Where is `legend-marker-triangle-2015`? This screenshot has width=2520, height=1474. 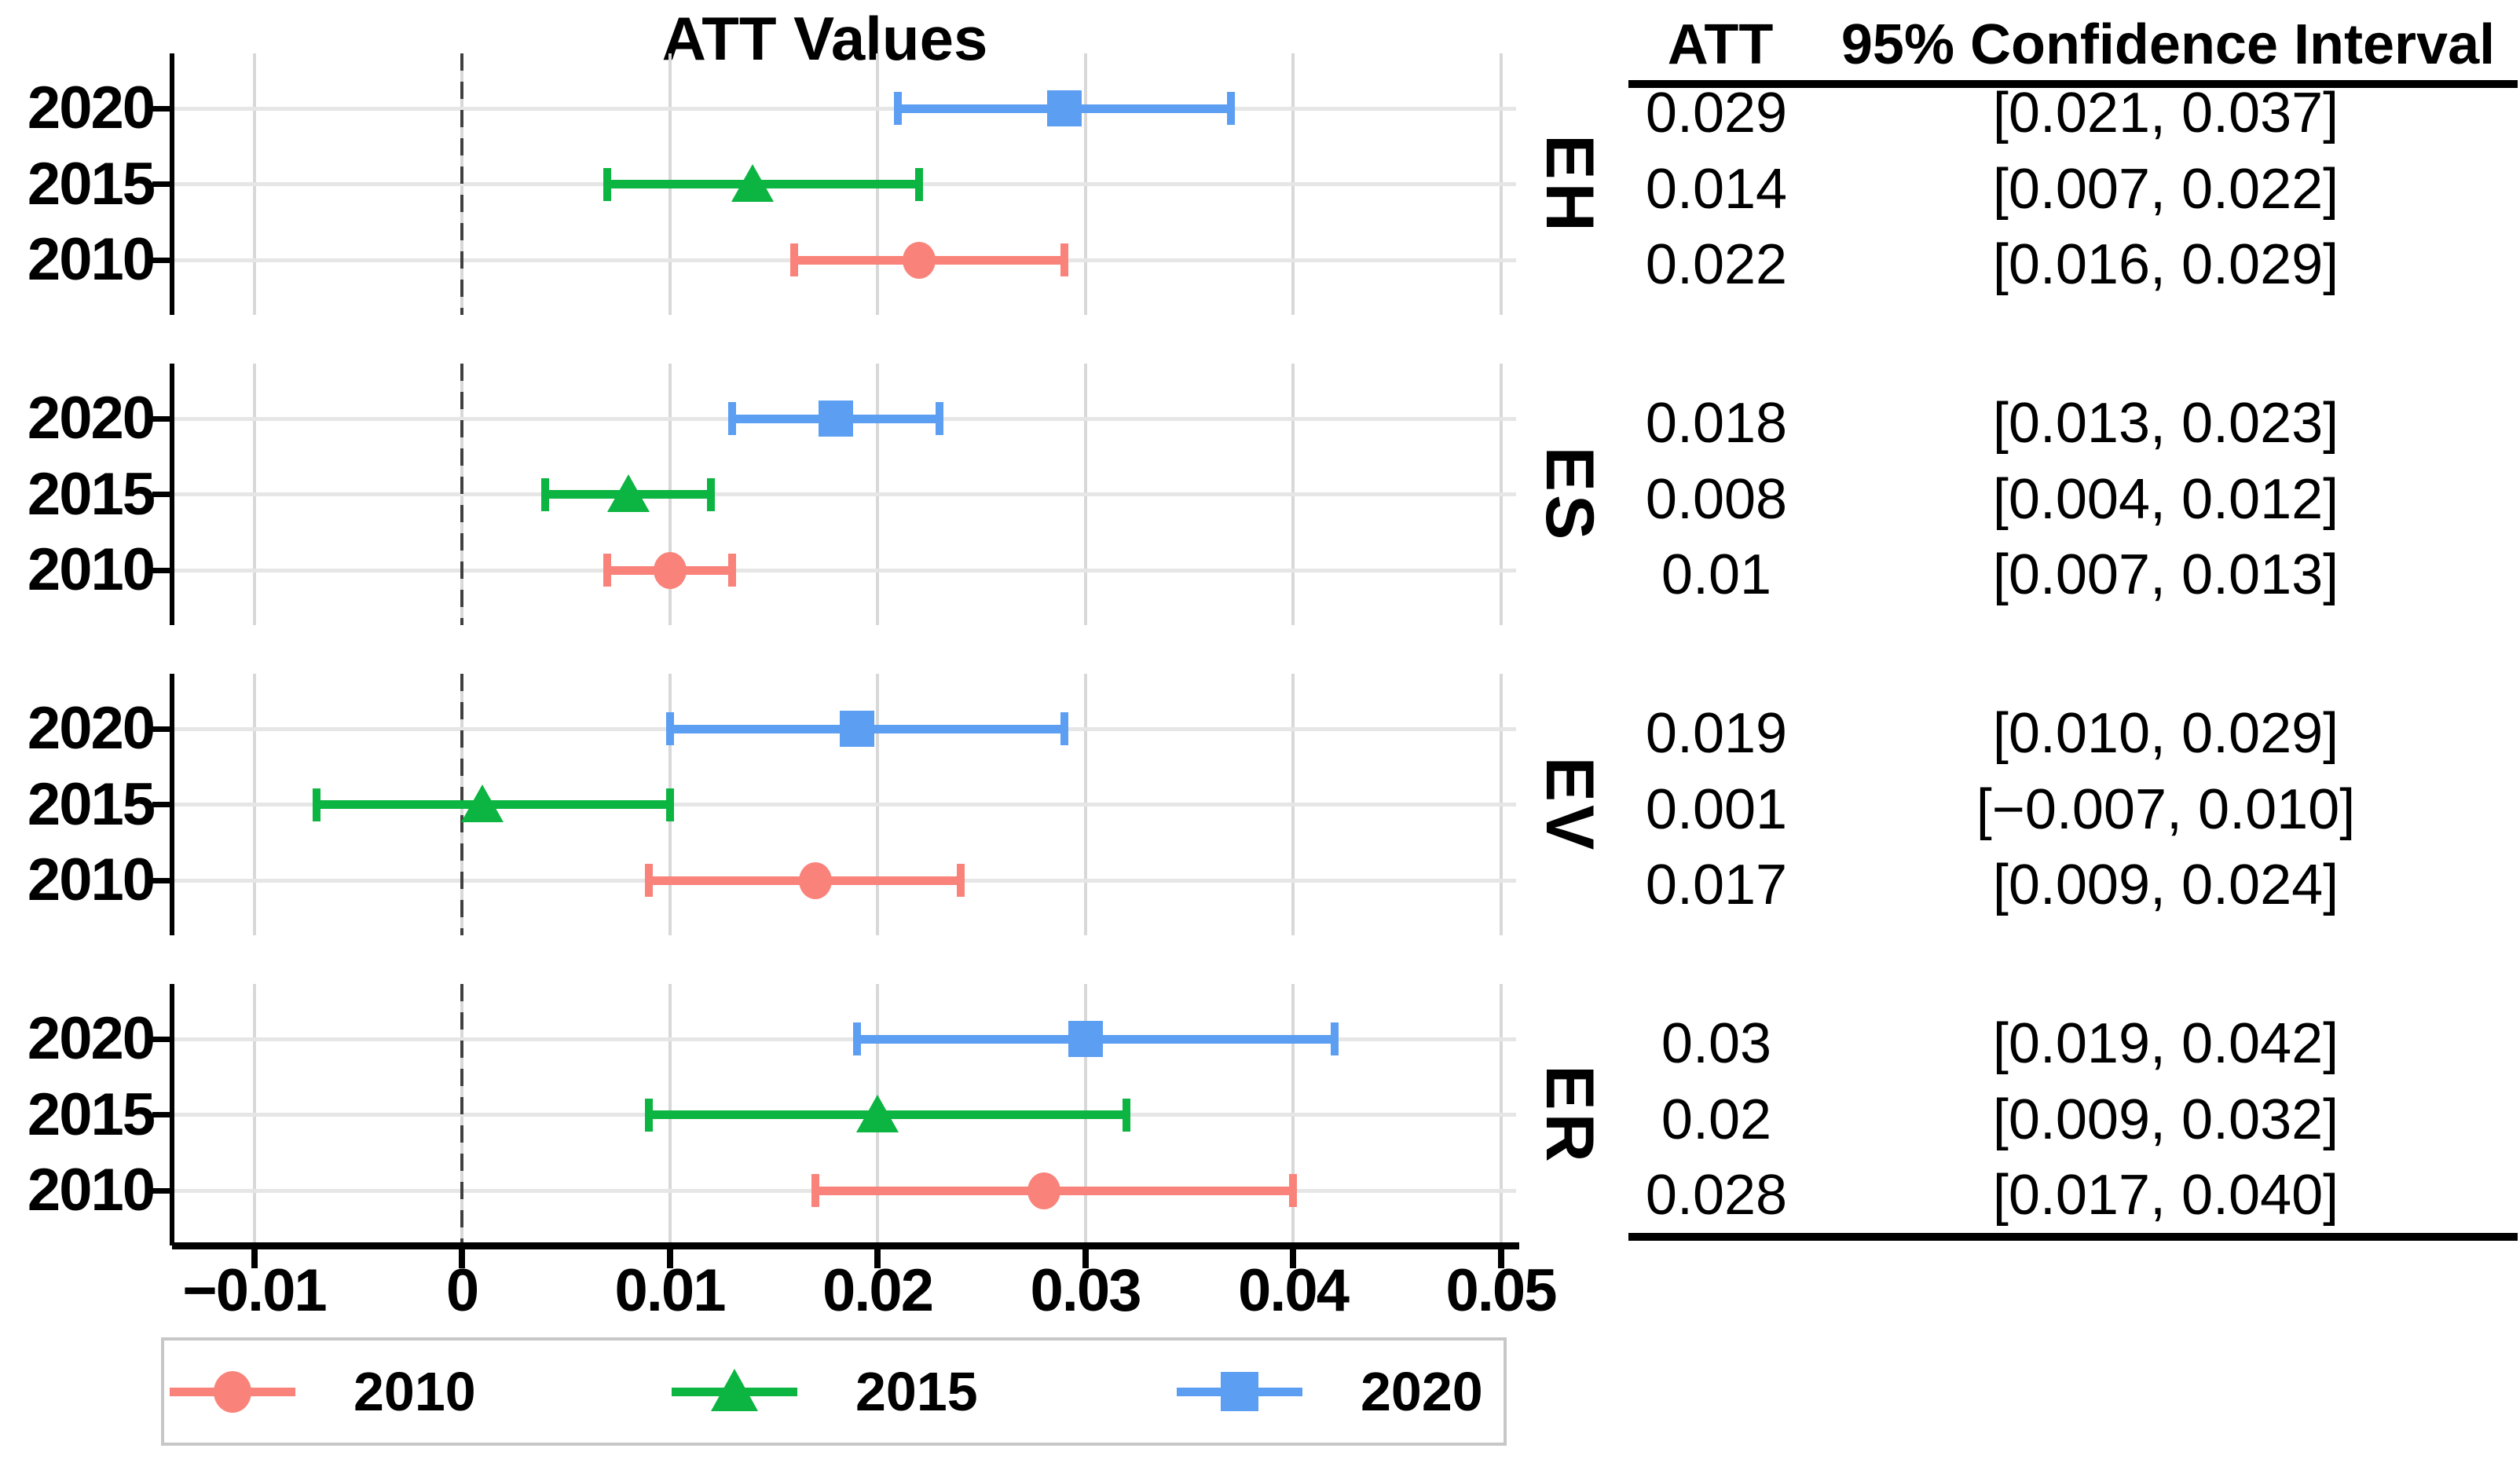 legend-marker-triangle-2015 is located at coordinates (734, 1390).